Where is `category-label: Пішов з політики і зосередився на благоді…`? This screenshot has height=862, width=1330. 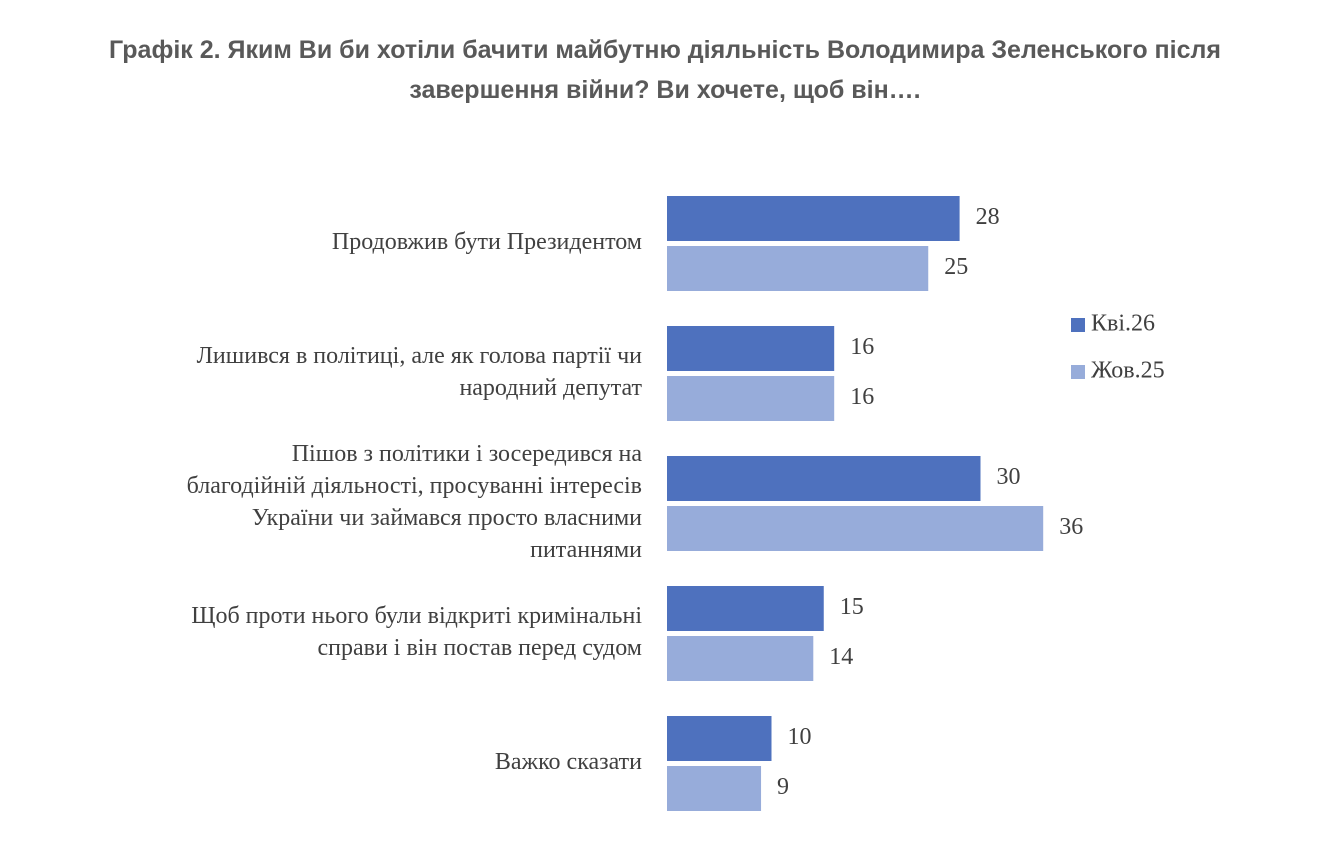
category-label: Пішов з політики і зосередився на благоді… is located at coordinates (415, 502).